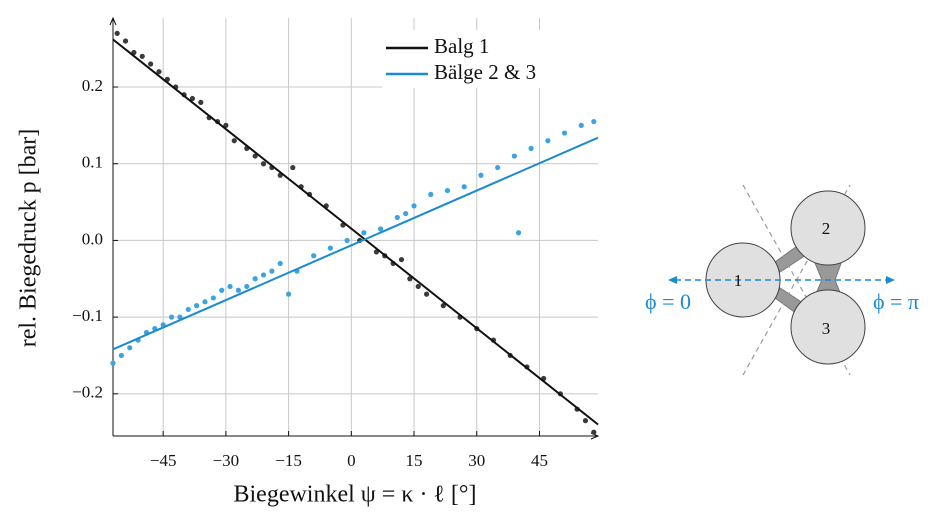 This screenshot has width=931, height=521. I want to click on x-tick-label: 15, so click(414, 460).